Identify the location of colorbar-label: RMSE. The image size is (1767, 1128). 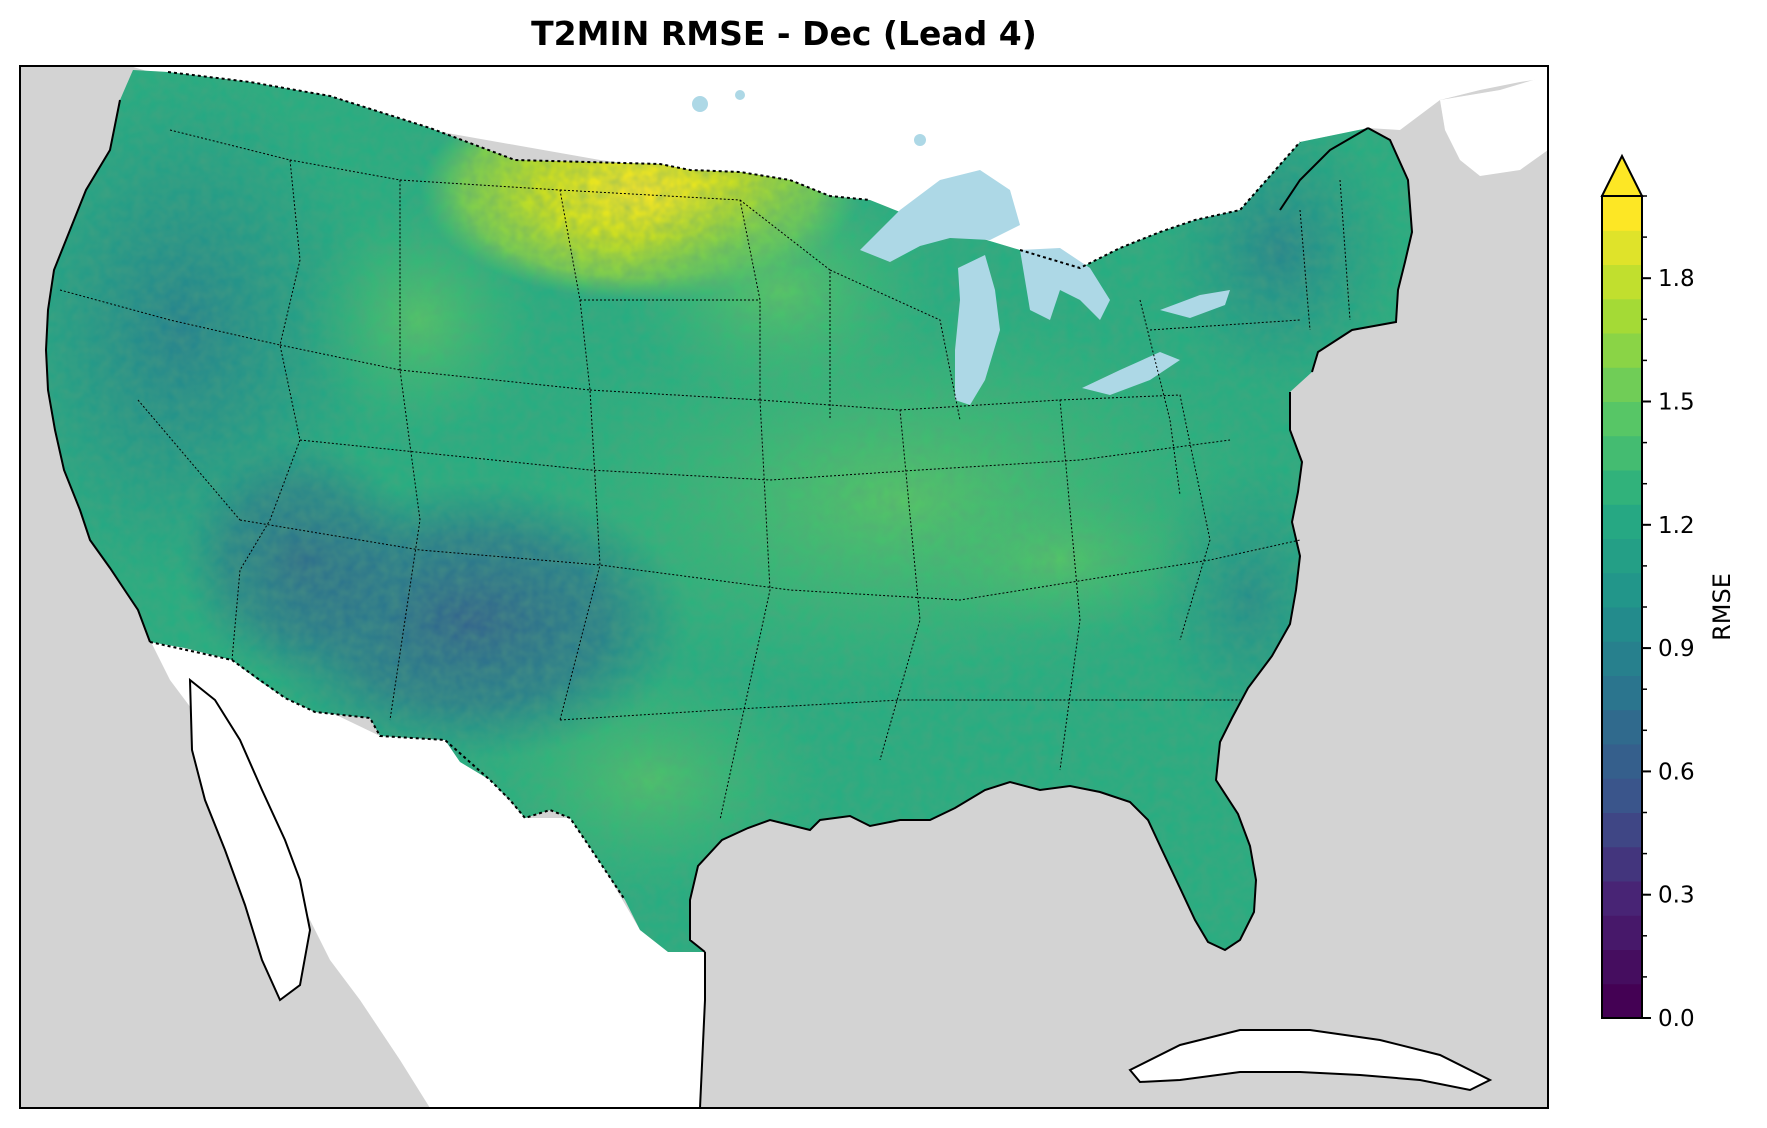
(1722, 607).